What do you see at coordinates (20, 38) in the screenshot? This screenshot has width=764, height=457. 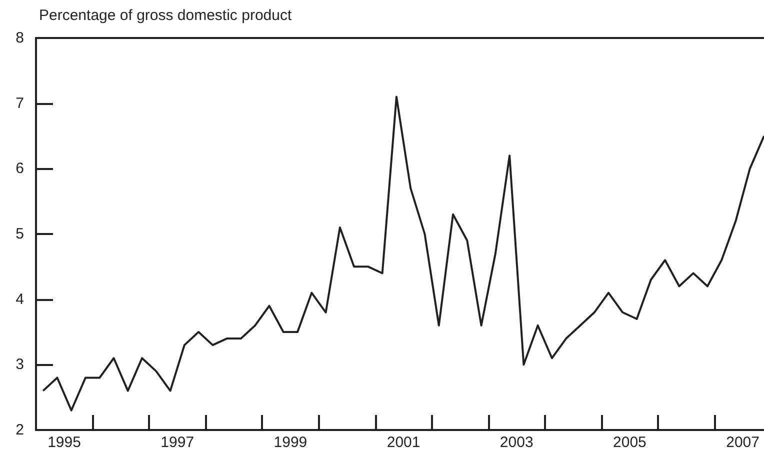 I see `y-tick-label: 8` at bounding box center [20, 38].